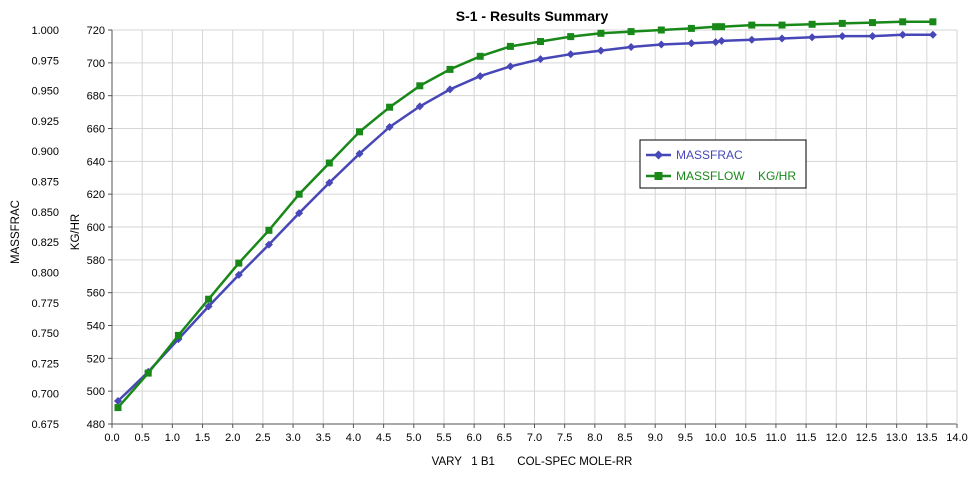  I want to click on y-axis-left-tick-label: 0.800, so click(45, 273).